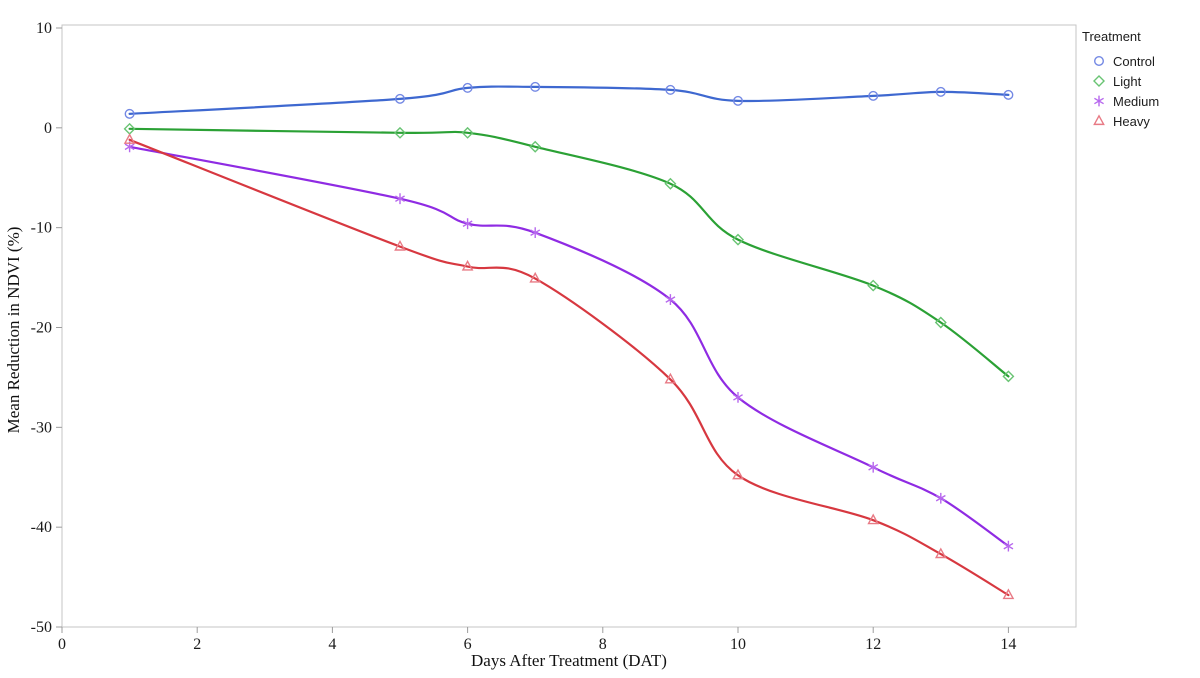  I want to click on legend-item-light: Light, so click(1120, 81).